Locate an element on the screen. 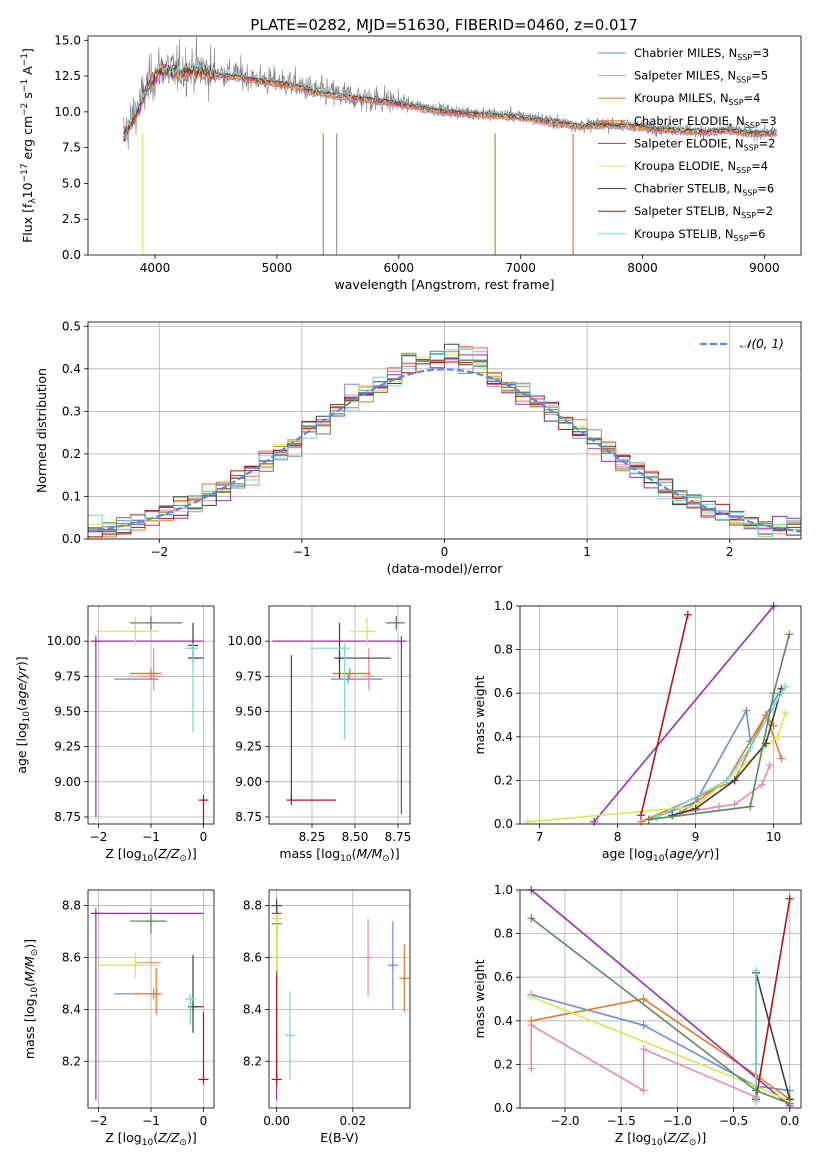 The height and width of the screenshot is (1170, 819). y-tick-label: 0.3 is located at coordinates (71, 411).